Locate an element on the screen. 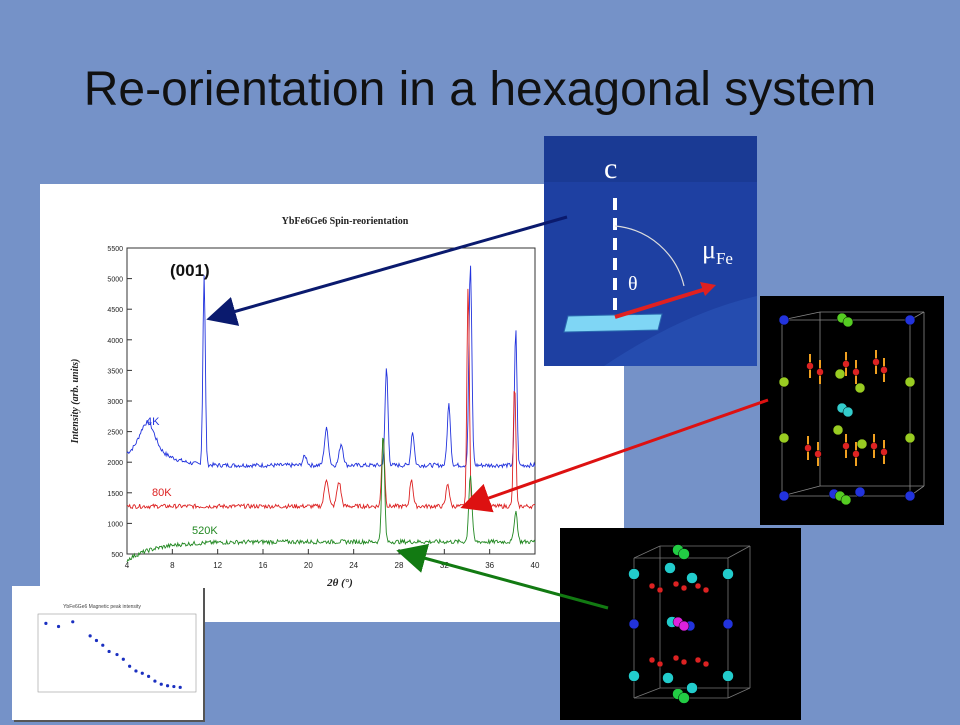  x-tick-label: 40 is located at coordinates (535, 565).